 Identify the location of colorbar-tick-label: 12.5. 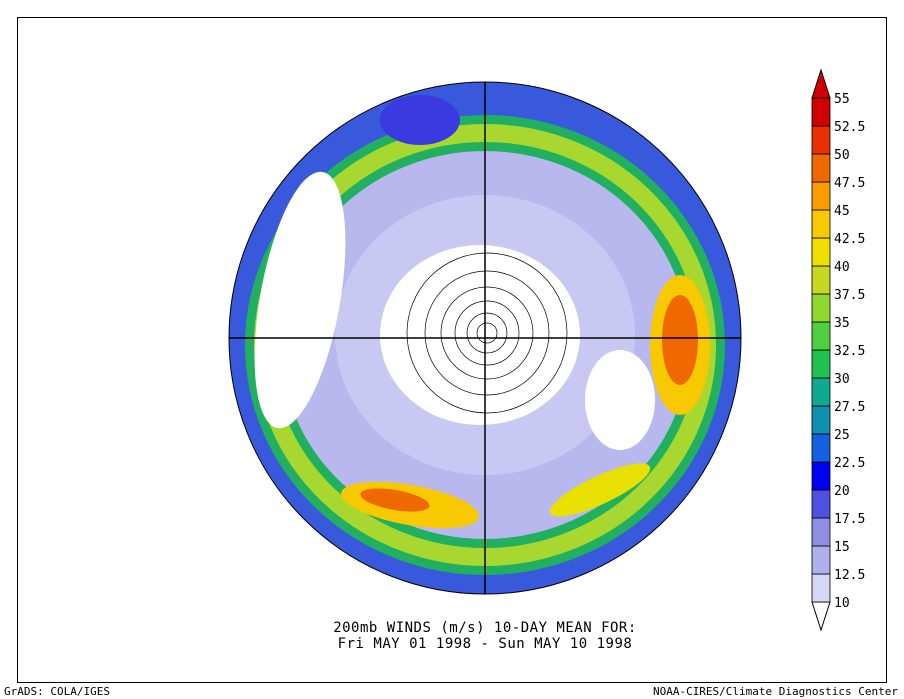
(849, 575).